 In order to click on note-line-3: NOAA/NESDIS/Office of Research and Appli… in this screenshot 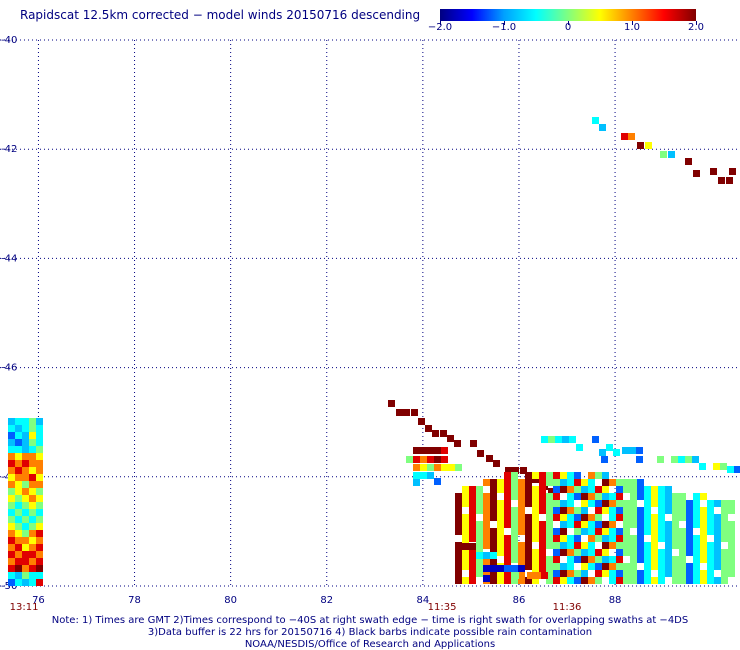, I will do `click(370, 644)`.